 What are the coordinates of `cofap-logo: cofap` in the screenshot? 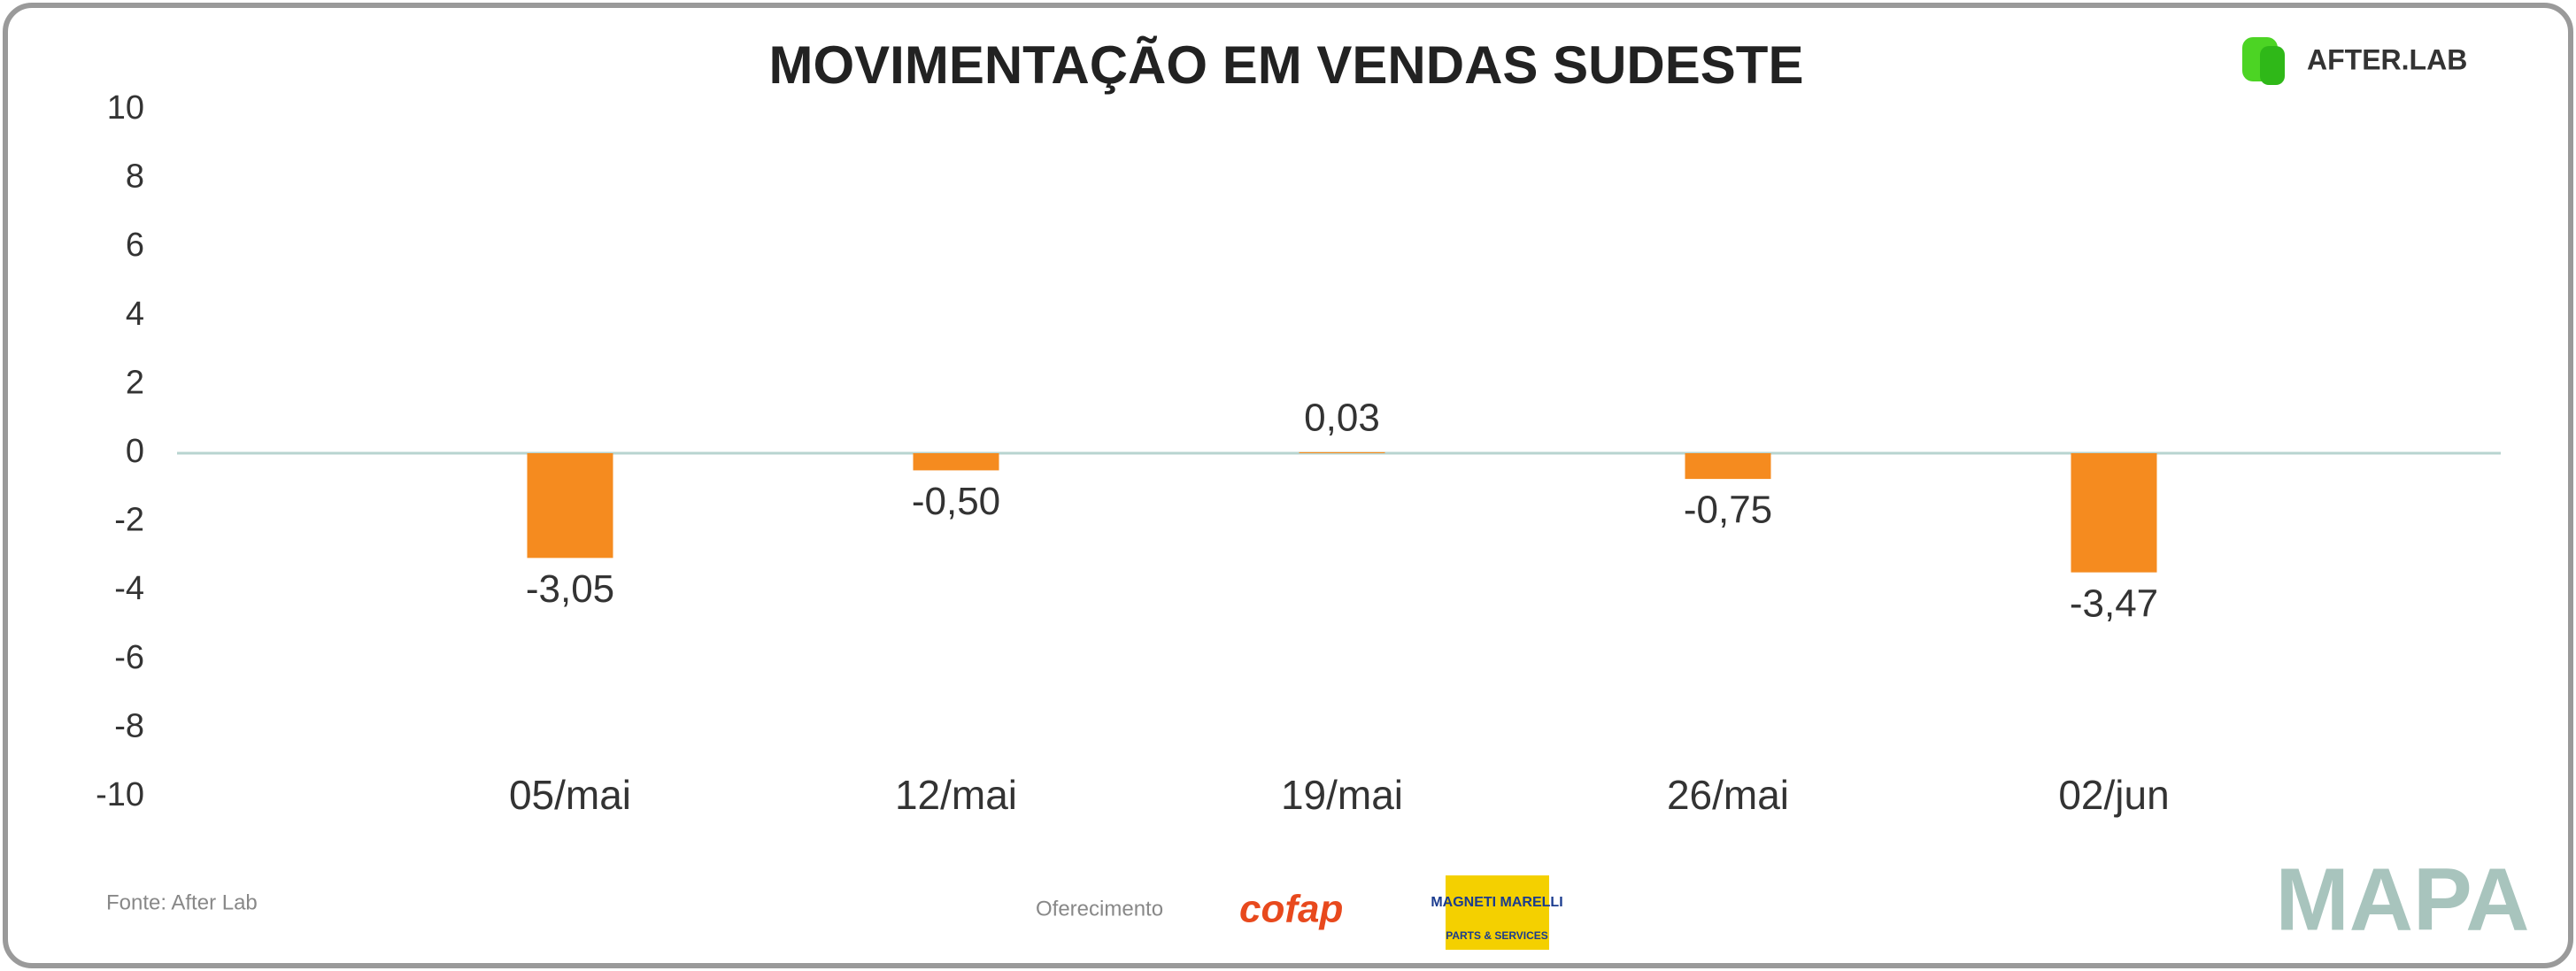 It's located at (1291, 910).